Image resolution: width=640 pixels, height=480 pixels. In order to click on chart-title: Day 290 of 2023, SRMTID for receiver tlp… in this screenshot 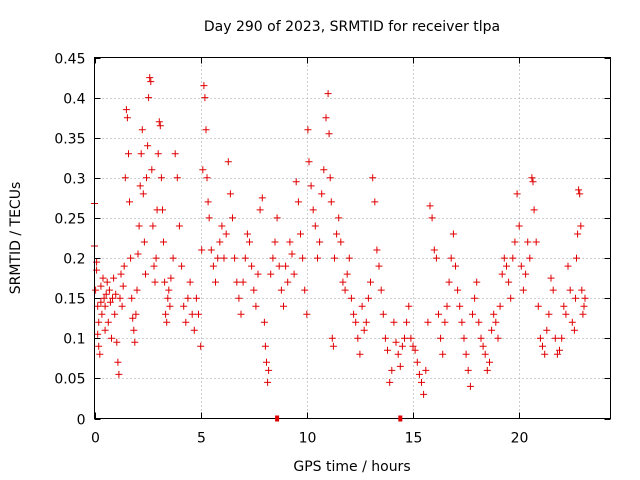, I will do `click(352, 27)`.